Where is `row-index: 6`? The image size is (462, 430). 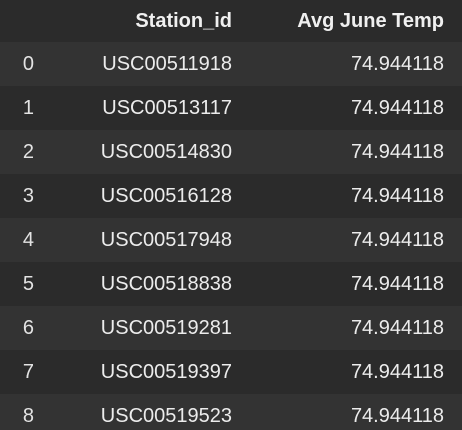
row-index: 6 is located at coordinates (28, 328).